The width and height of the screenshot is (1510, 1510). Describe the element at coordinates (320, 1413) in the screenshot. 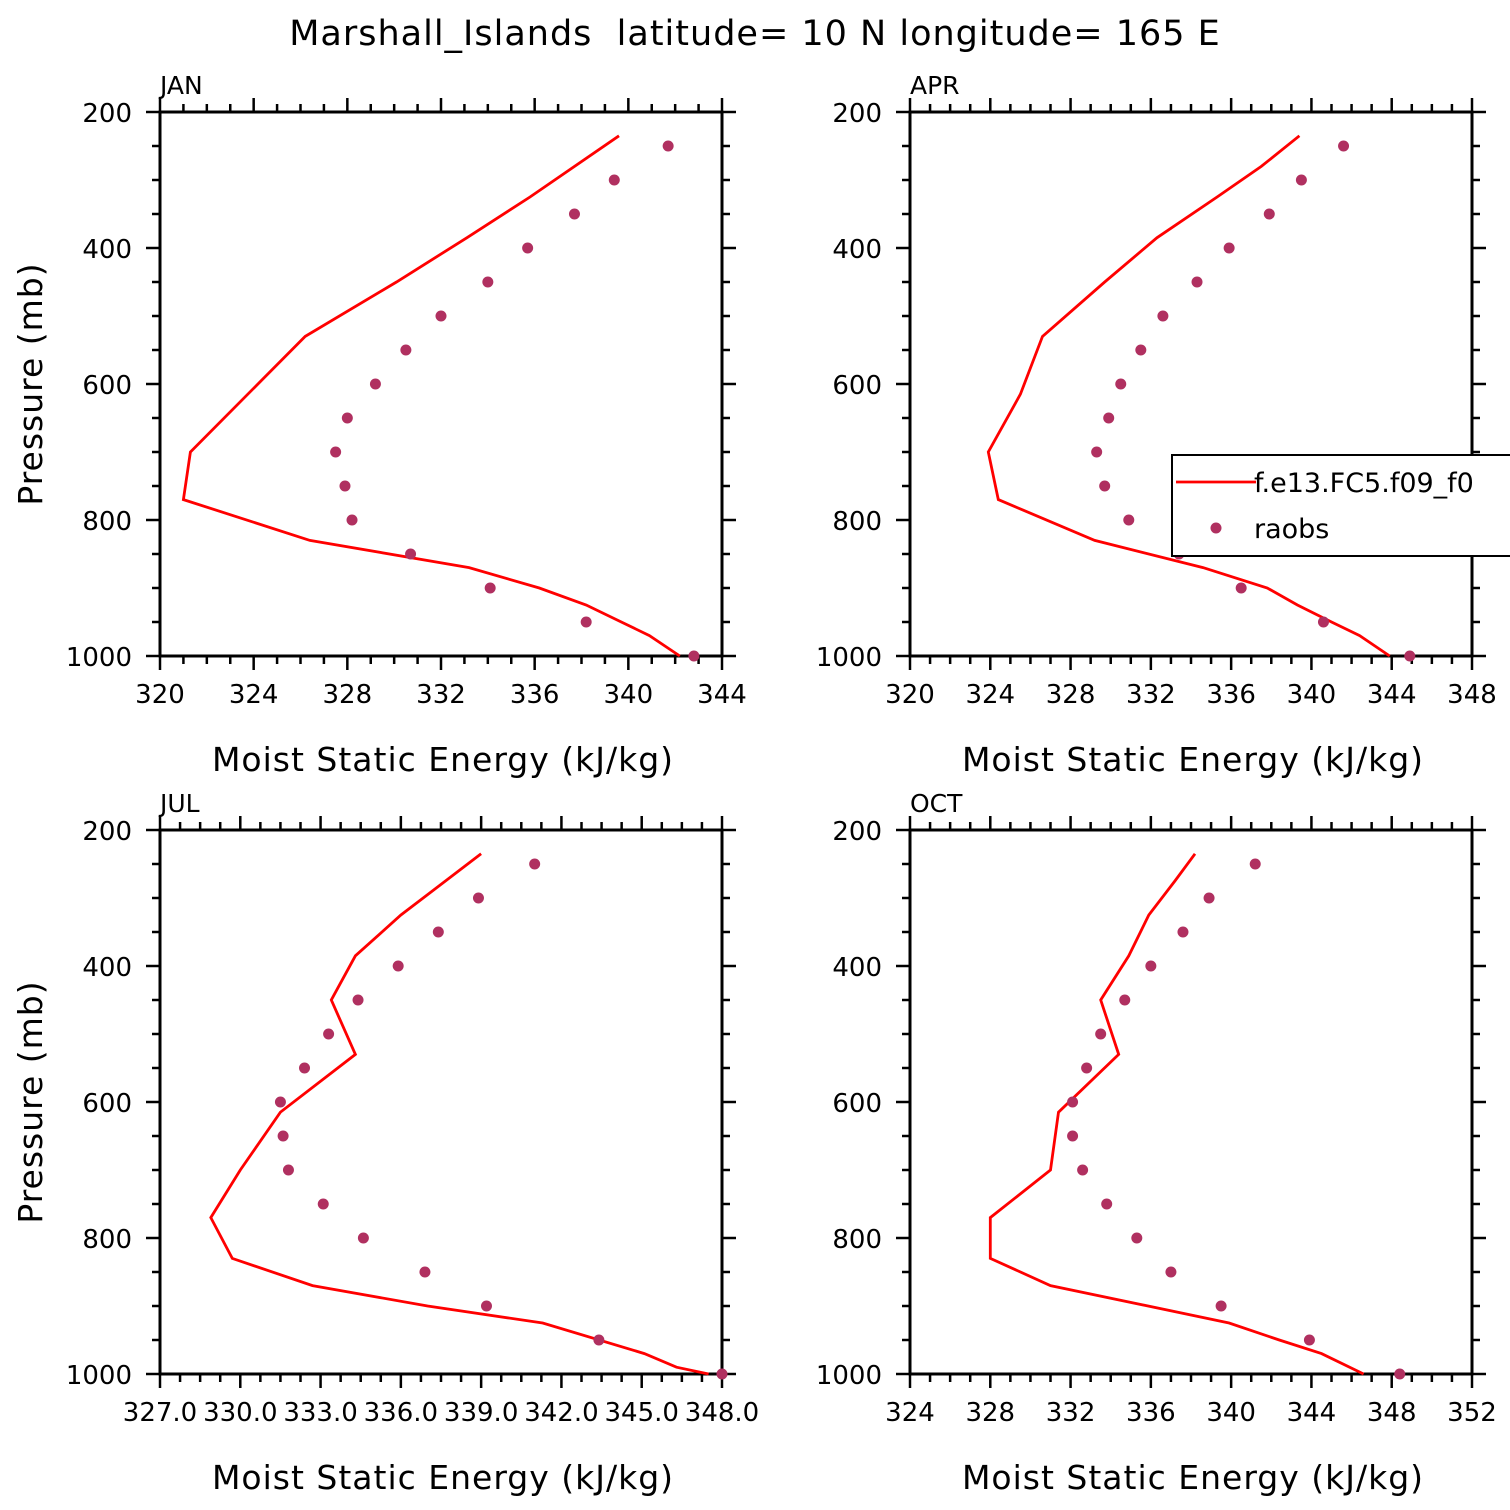

I see `x-tick-label: 333.0` at that location.